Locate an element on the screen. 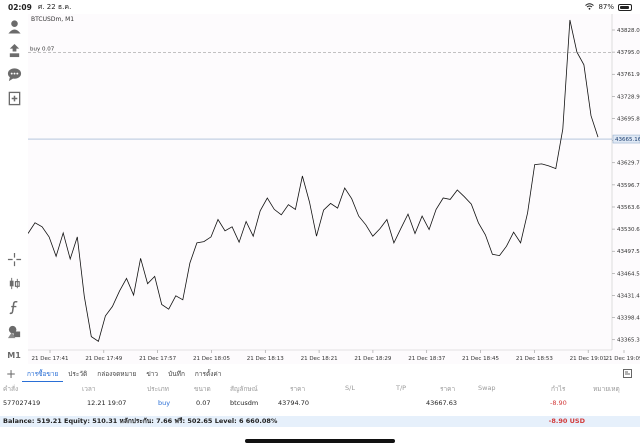 This screenshot has width=640, height=447. y-tick-label-4: 43695.85 is located at coordinates (628, 119).